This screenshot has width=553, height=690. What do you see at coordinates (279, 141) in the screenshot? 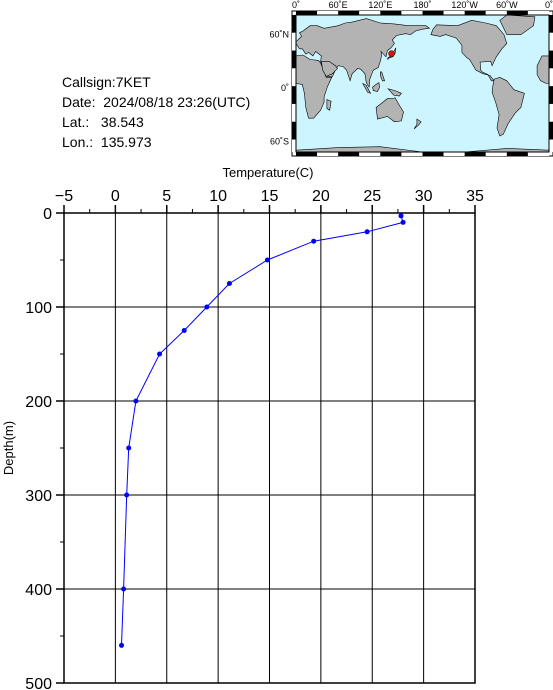
I see `map-latitude-label: 60˚S` at bounding box center [279, 141].